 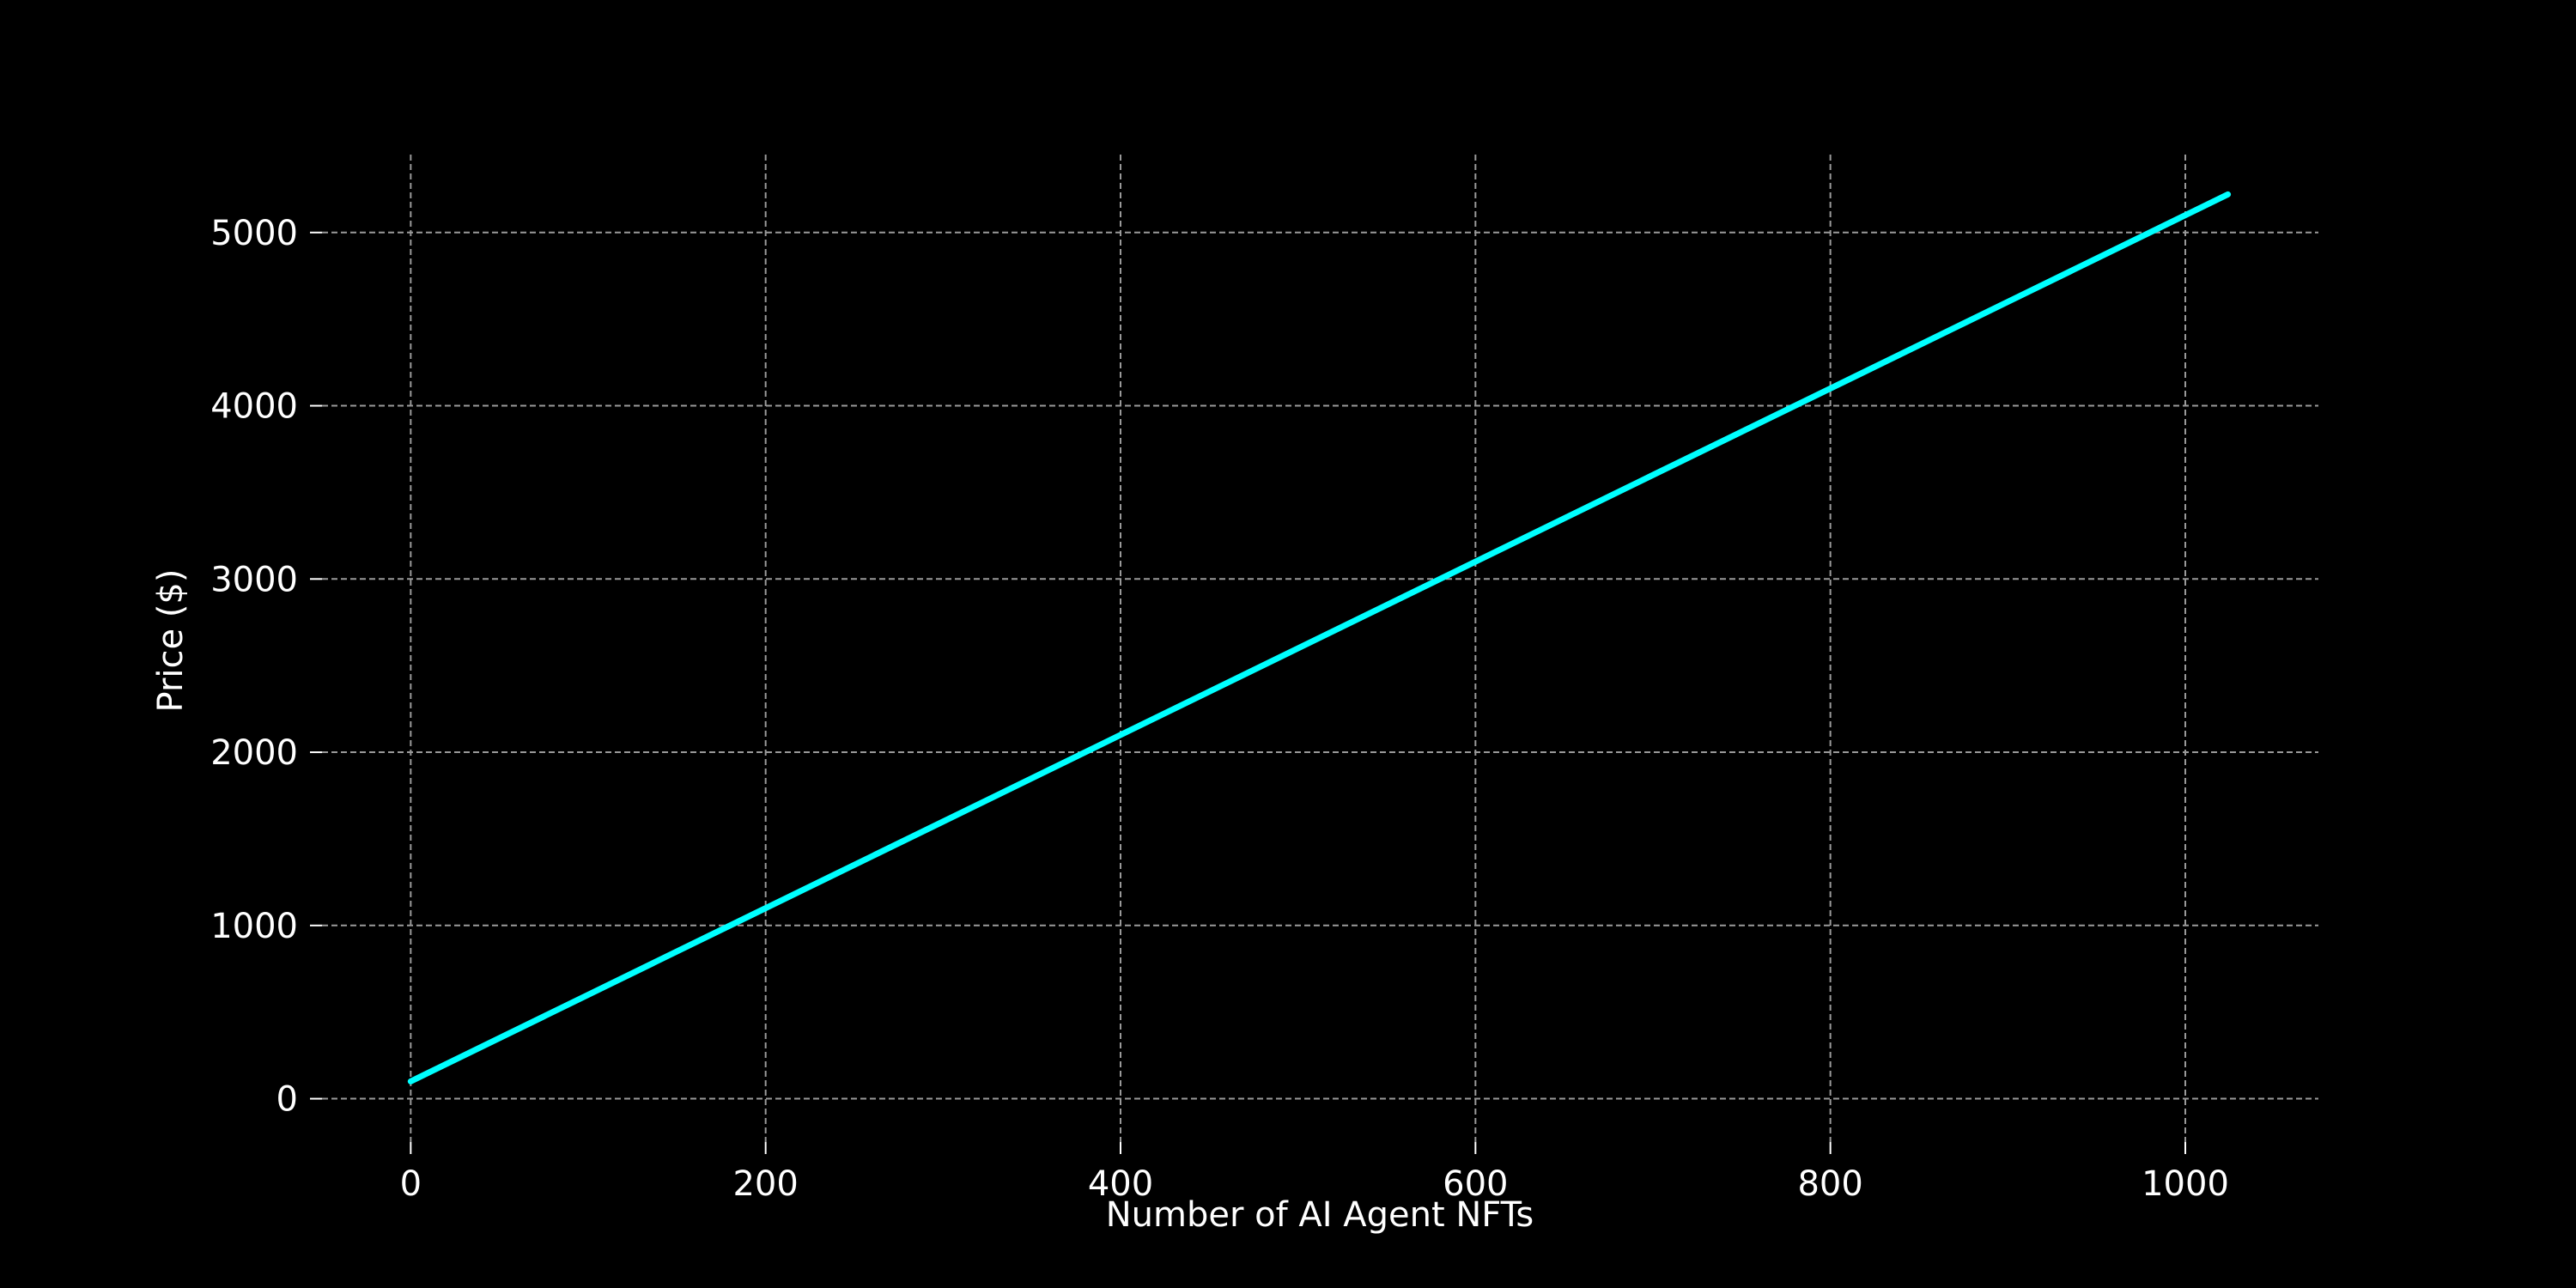 What do you see at coordinates (1475, 1184) in the screenshot?
I see `x-tick-label: 600` at bounding box center [1475, 1184].